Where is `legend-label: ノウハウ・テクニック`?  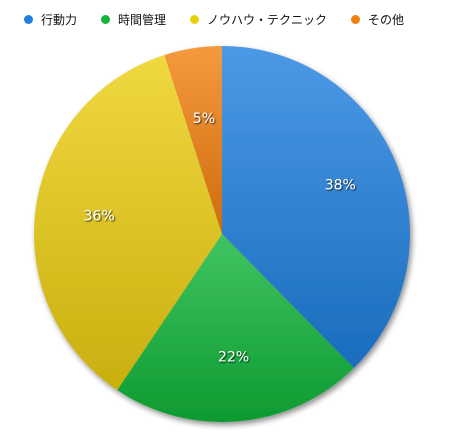
legend-label: ノウハウ・テクニック is located at coordinates (267, 19).